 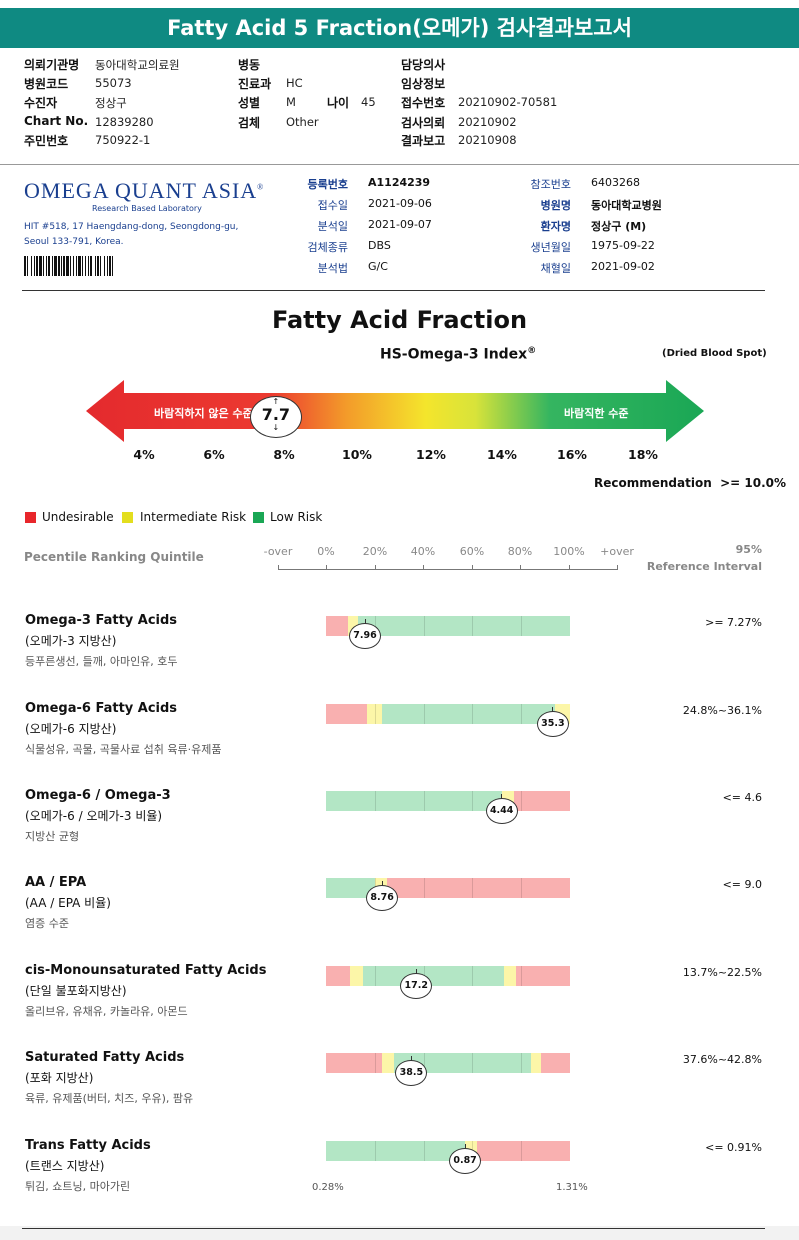 What do you see at coordinates (572, 1187) in the screenshot?
I see `trans-range-max: 1.31%` at bounding box center [572, 1187].